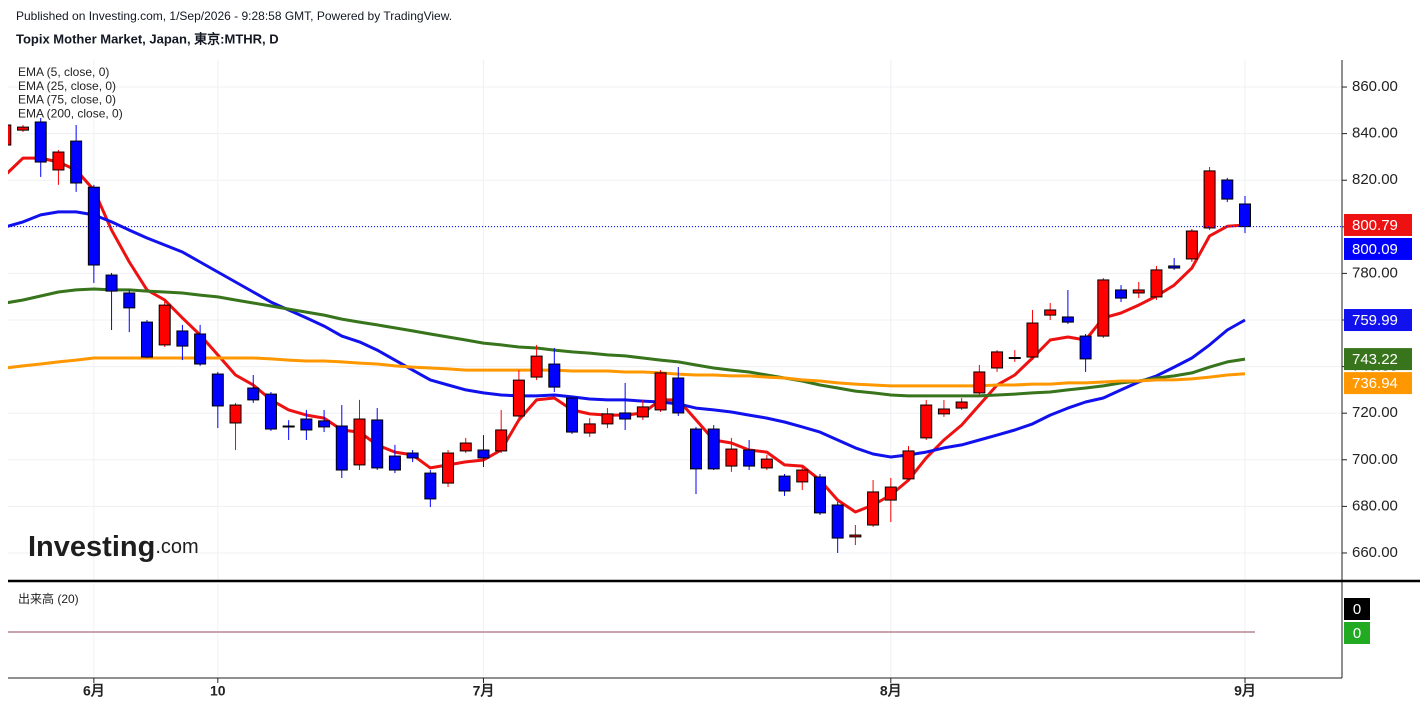 The image size is (1426, 711). What do you see at coordinates (63, 72) in the screenshot?
I see `legend-entry: EMA (5, close, 0)` at bounding box center [63, 72].